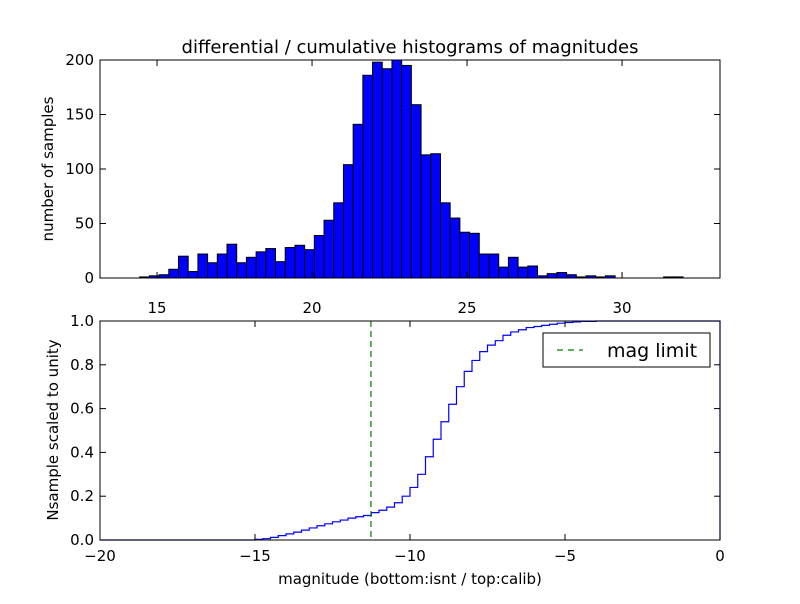 The image size is (800, 604). I want to click on y-tick-label: 0.6, so click(82, 409).